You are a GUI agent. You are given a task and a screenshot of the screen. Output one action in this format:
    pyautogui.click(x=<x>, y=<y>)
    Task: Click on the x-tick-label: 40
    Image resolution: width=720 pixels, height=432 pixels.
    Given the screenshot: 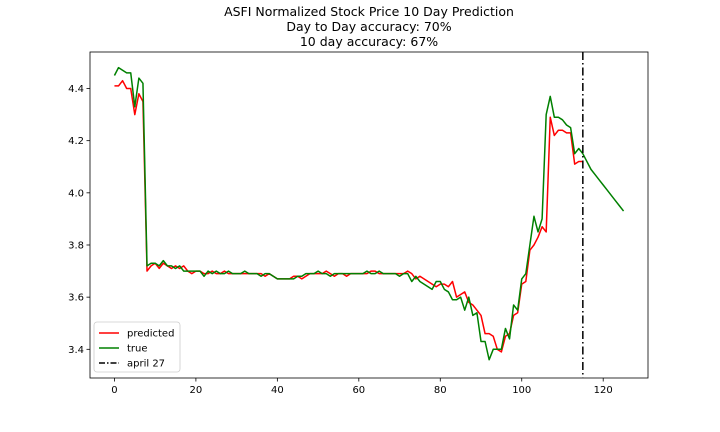 What is the action you would take?
    pyautogui.click(x=277, y=390)
    